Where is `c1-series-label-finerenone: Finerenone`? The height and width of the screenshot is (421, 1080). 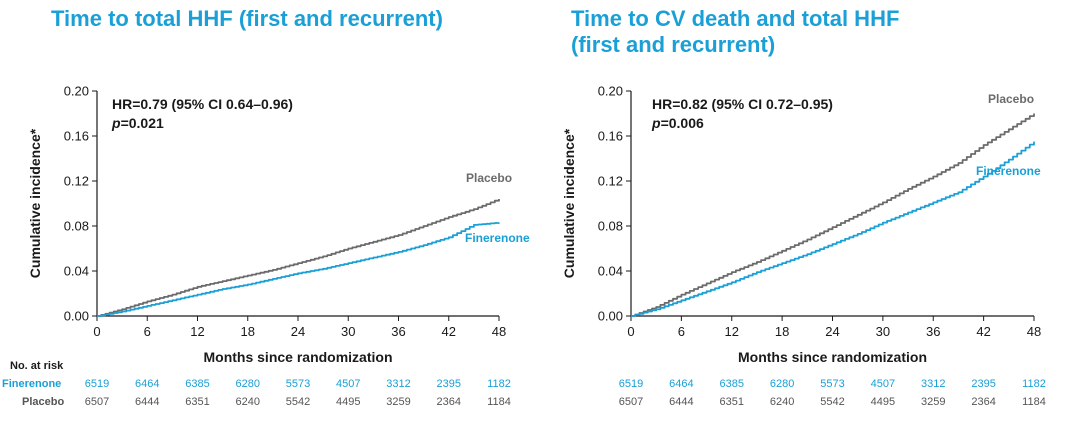 c1-series-label-finerenone: Finerenone is located at coordinates (1008, 171).